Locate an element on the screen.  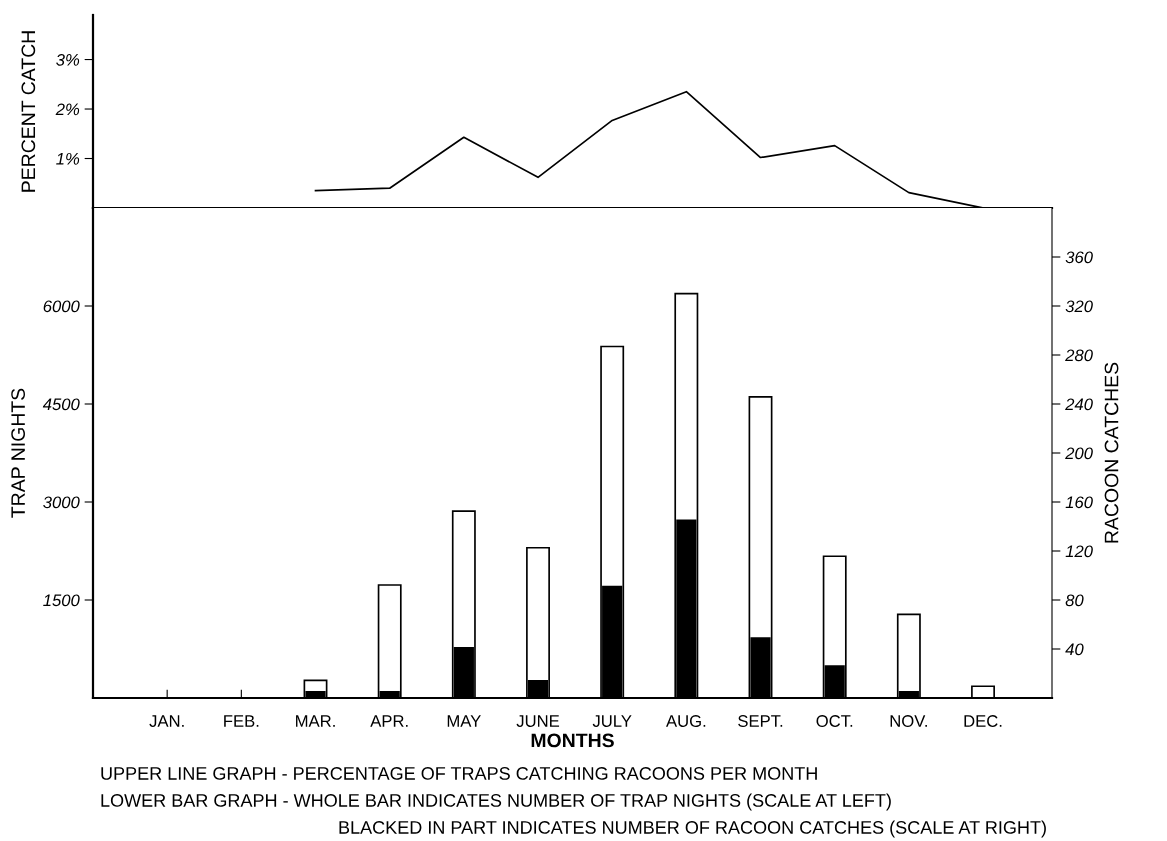
y2-tick-label: 120 is located at coordinates (1079, 551).